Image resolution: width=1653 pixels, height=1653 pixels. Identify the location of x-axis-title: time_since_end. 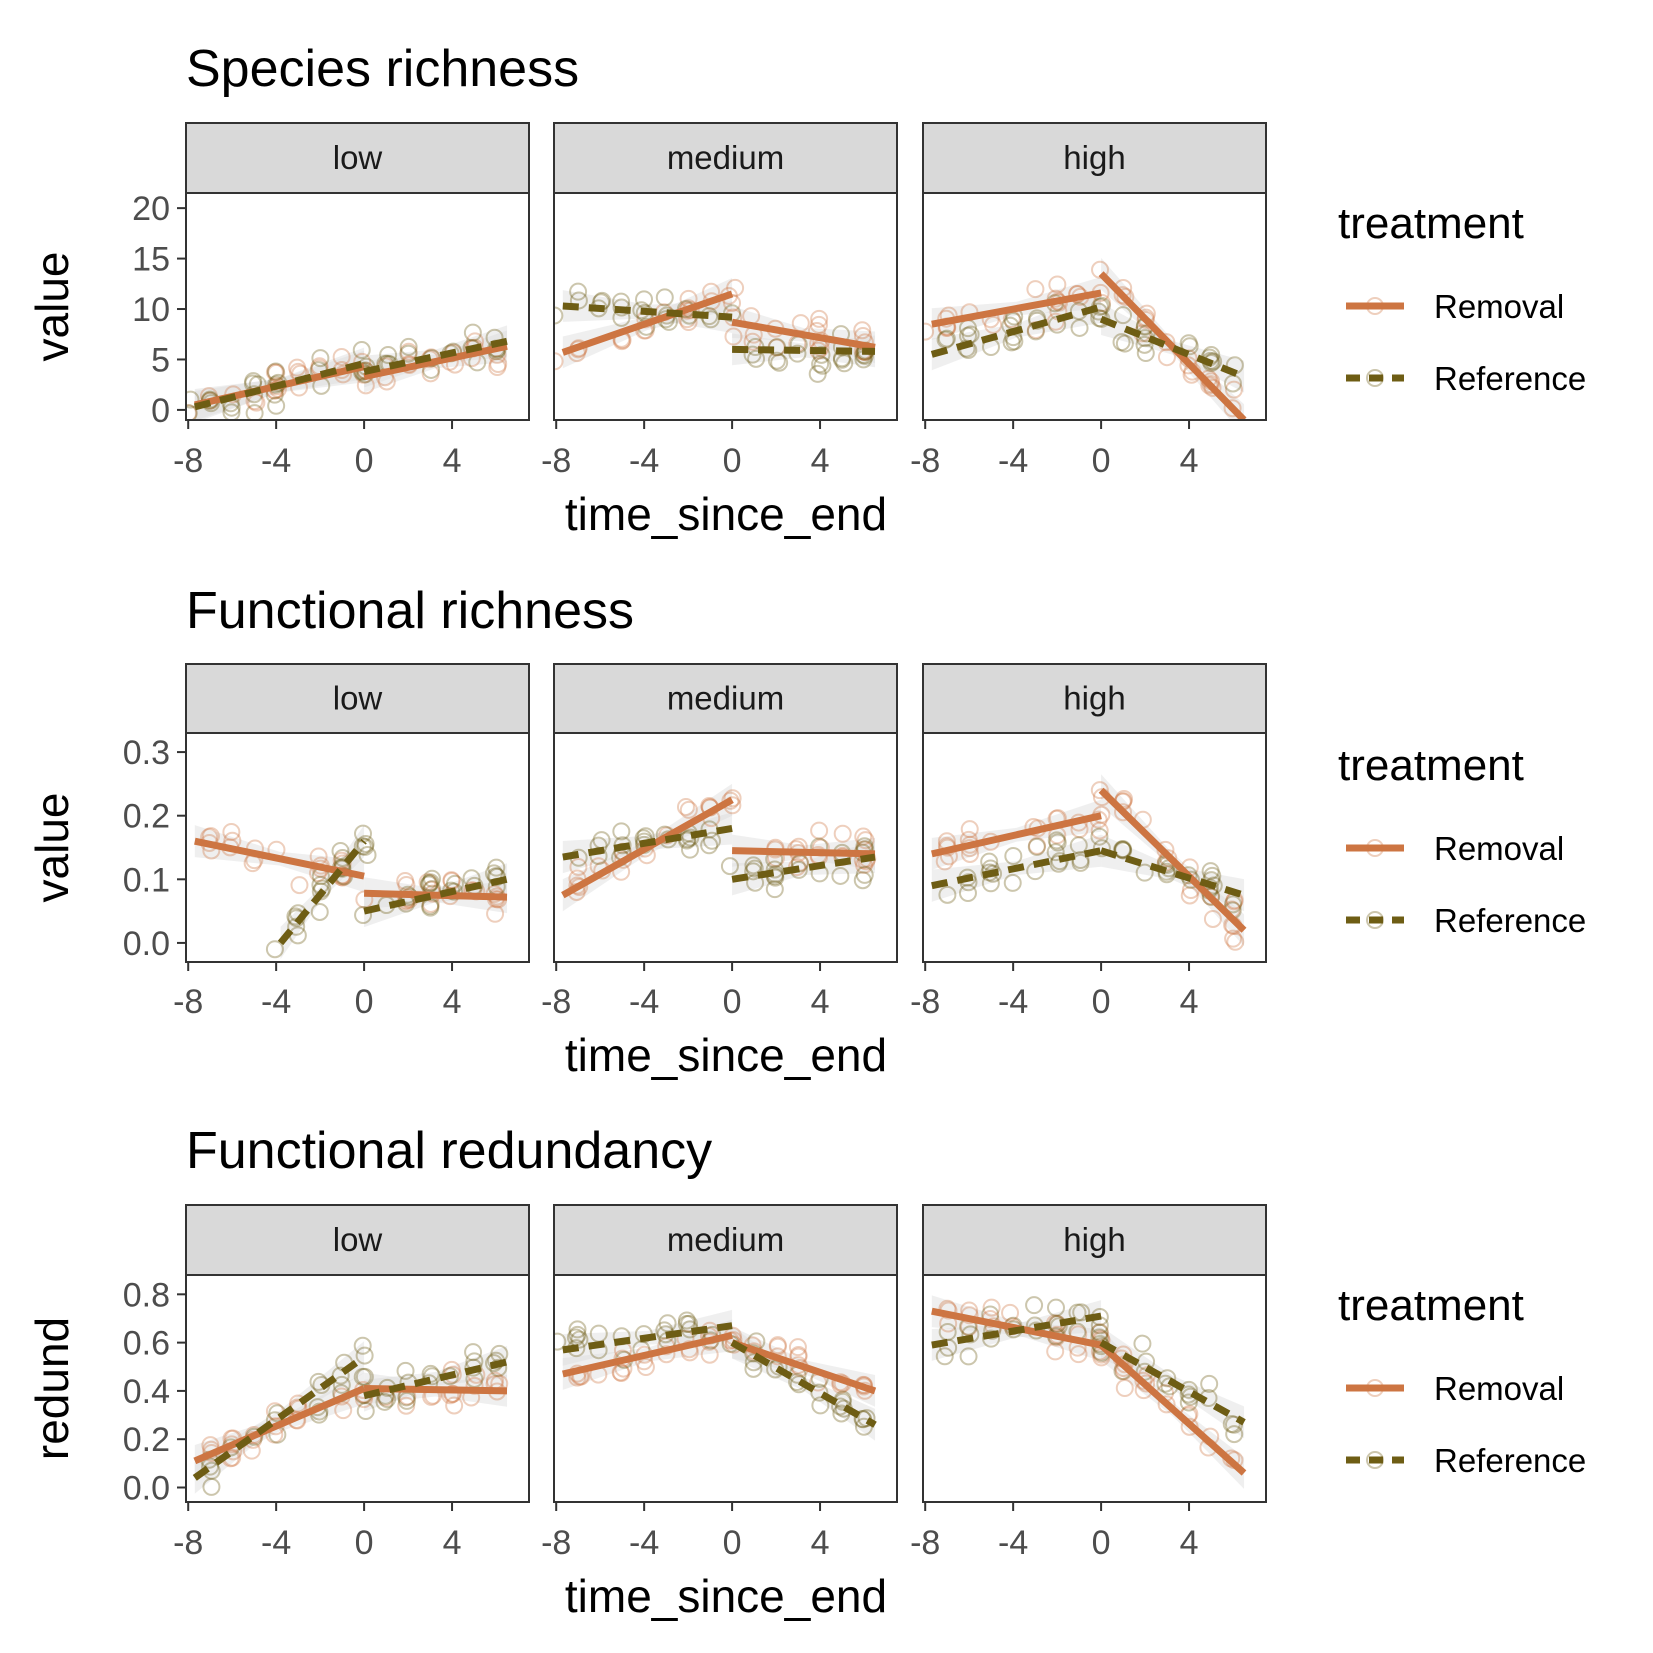
(726, 1596).